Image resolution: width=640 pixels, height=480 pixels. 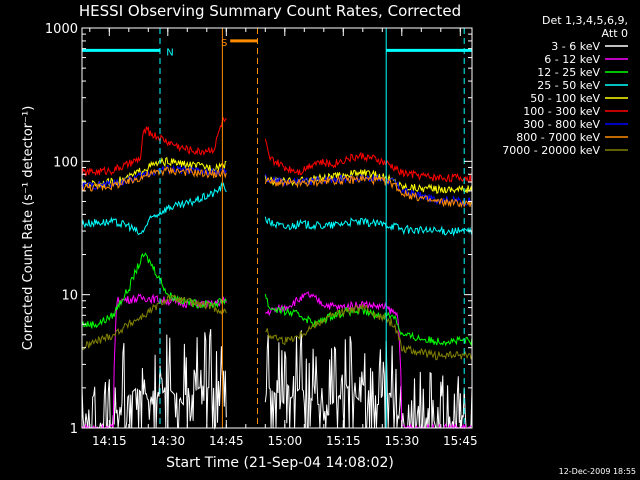 I want to click on legend-label-1: 3 - 6 keV, so click(x=575, y=46).